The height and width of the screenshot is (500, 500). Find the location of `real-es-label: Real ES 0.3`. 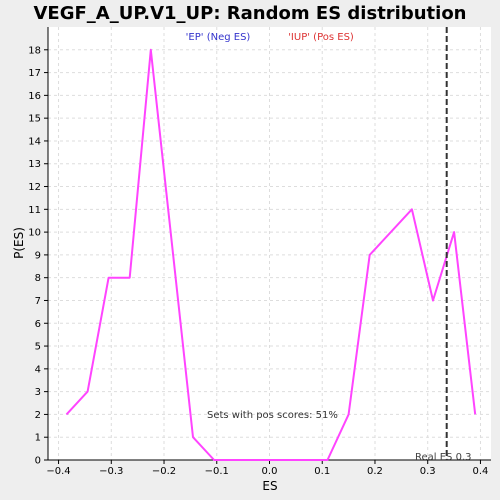

real-es-label: Real ES 0.3 is located at coordinates (443, 457).